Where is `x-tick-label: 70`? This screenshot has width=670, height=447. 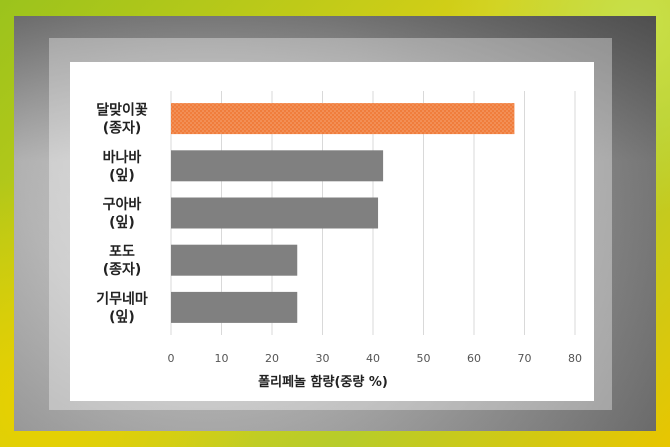 x-tick-label: 70 is located at coordinates (525, 358).